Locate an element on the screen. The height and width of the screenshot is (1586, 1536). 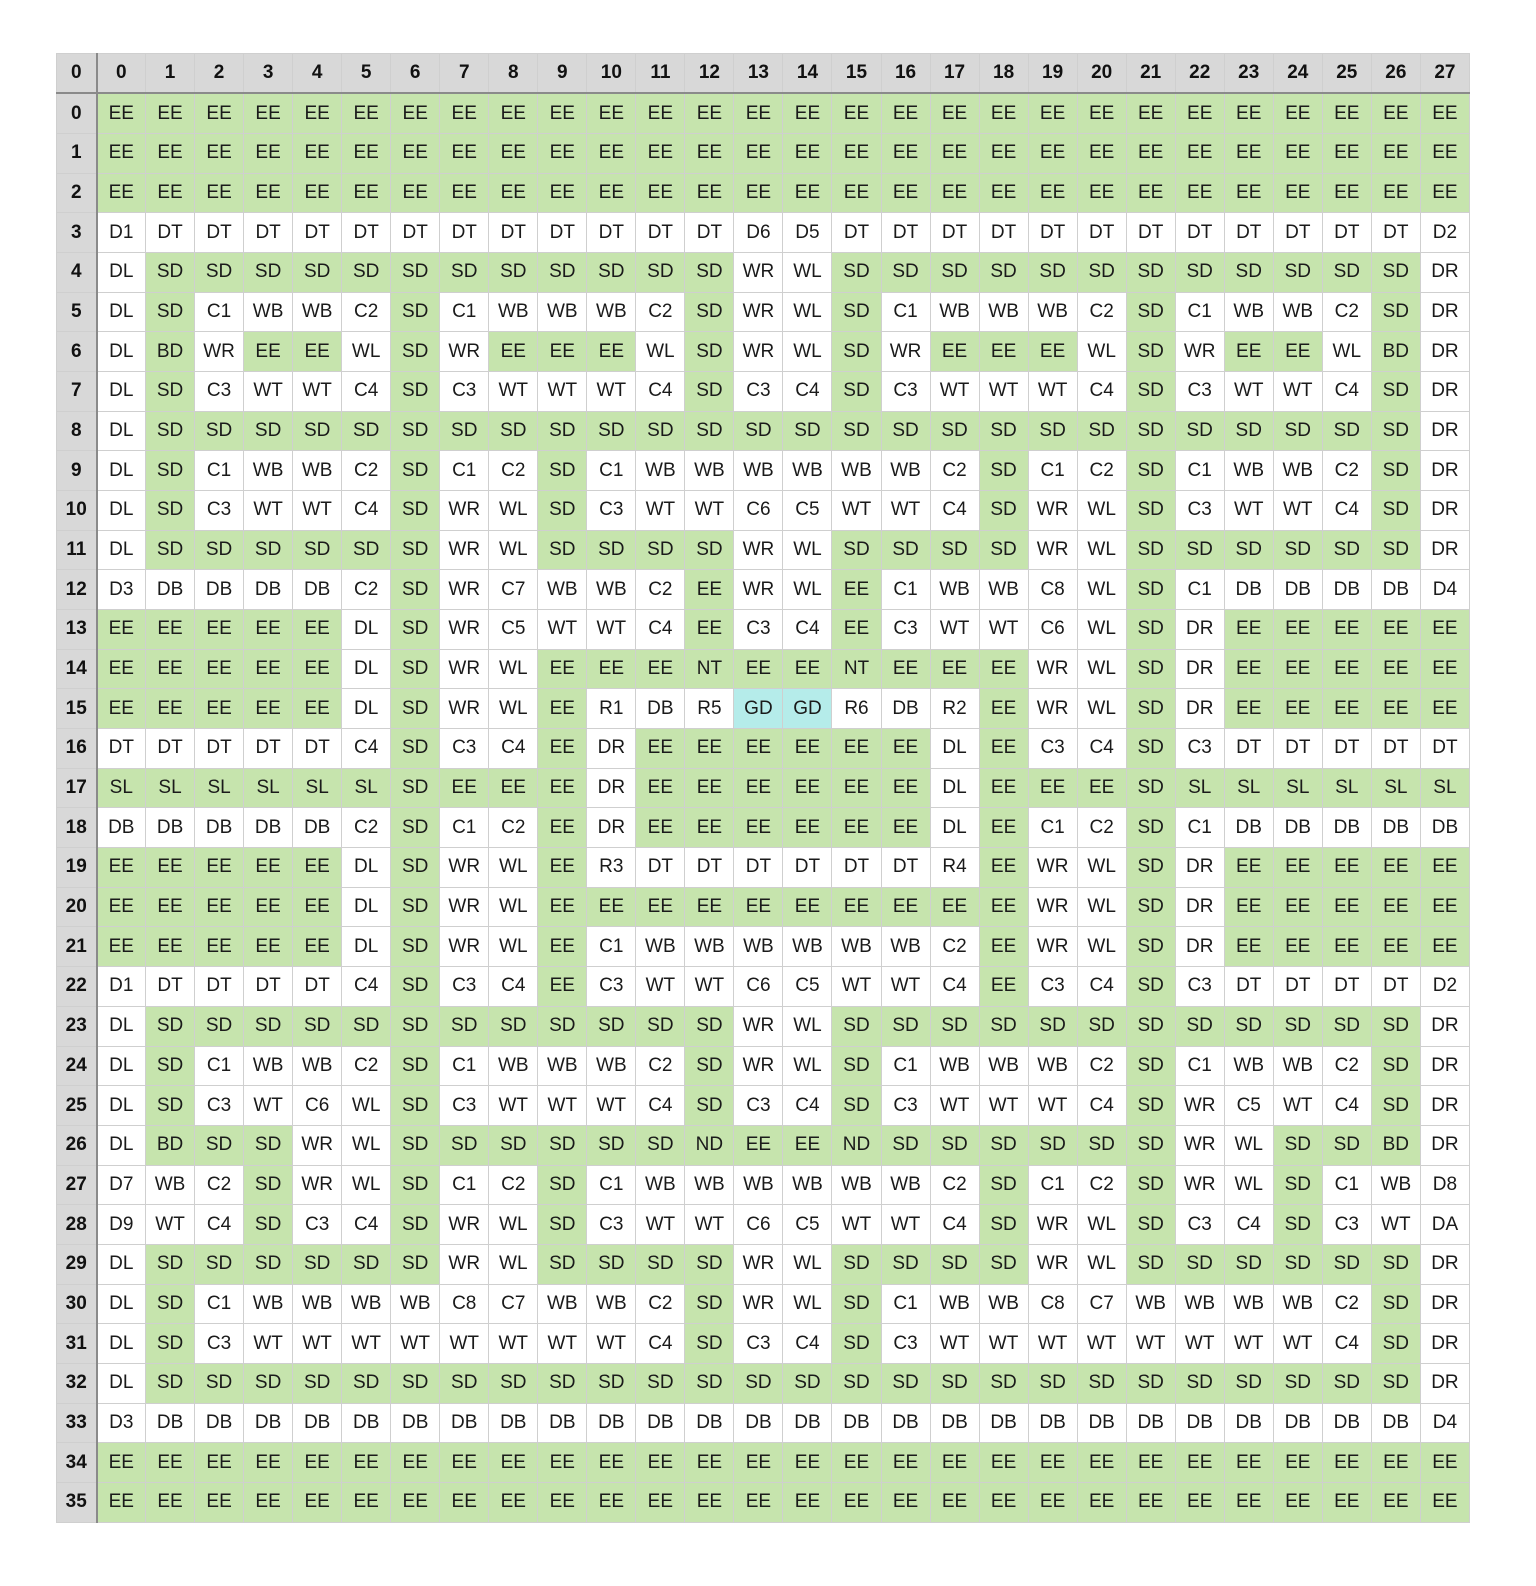
column-header-1: 1 is located at coordinates (170, 73).